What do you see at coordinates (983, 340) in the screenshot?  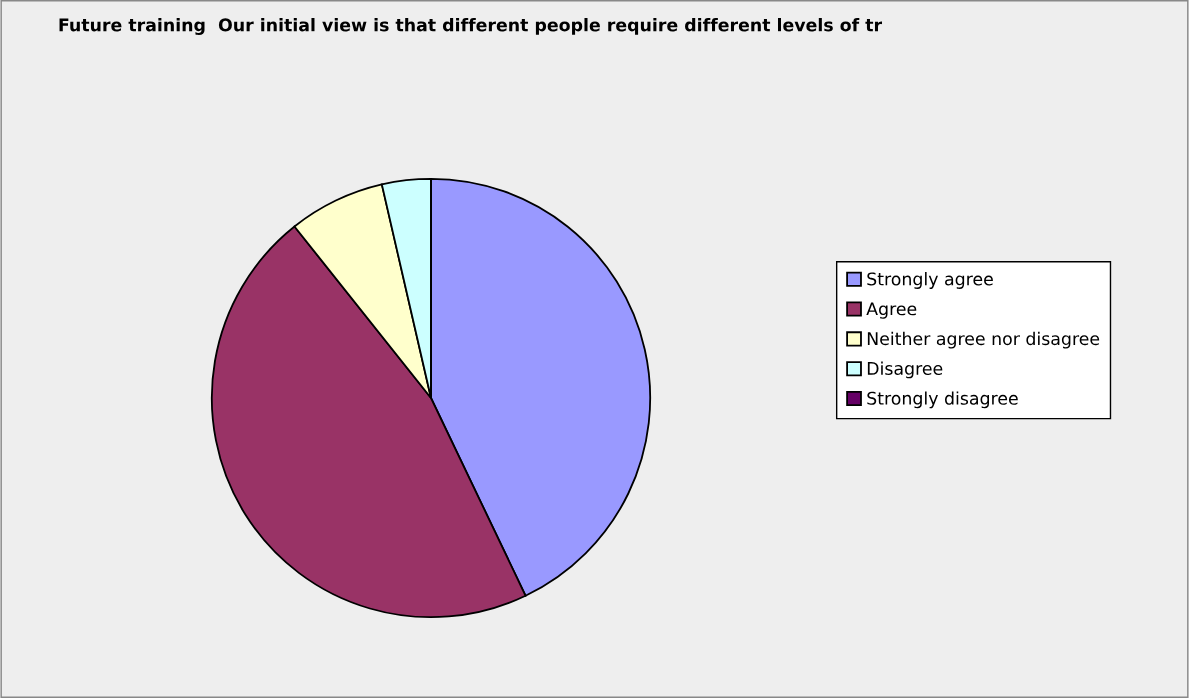 I see `legend-label: Neither agree nor disagree` at bounding box center [983, 340].